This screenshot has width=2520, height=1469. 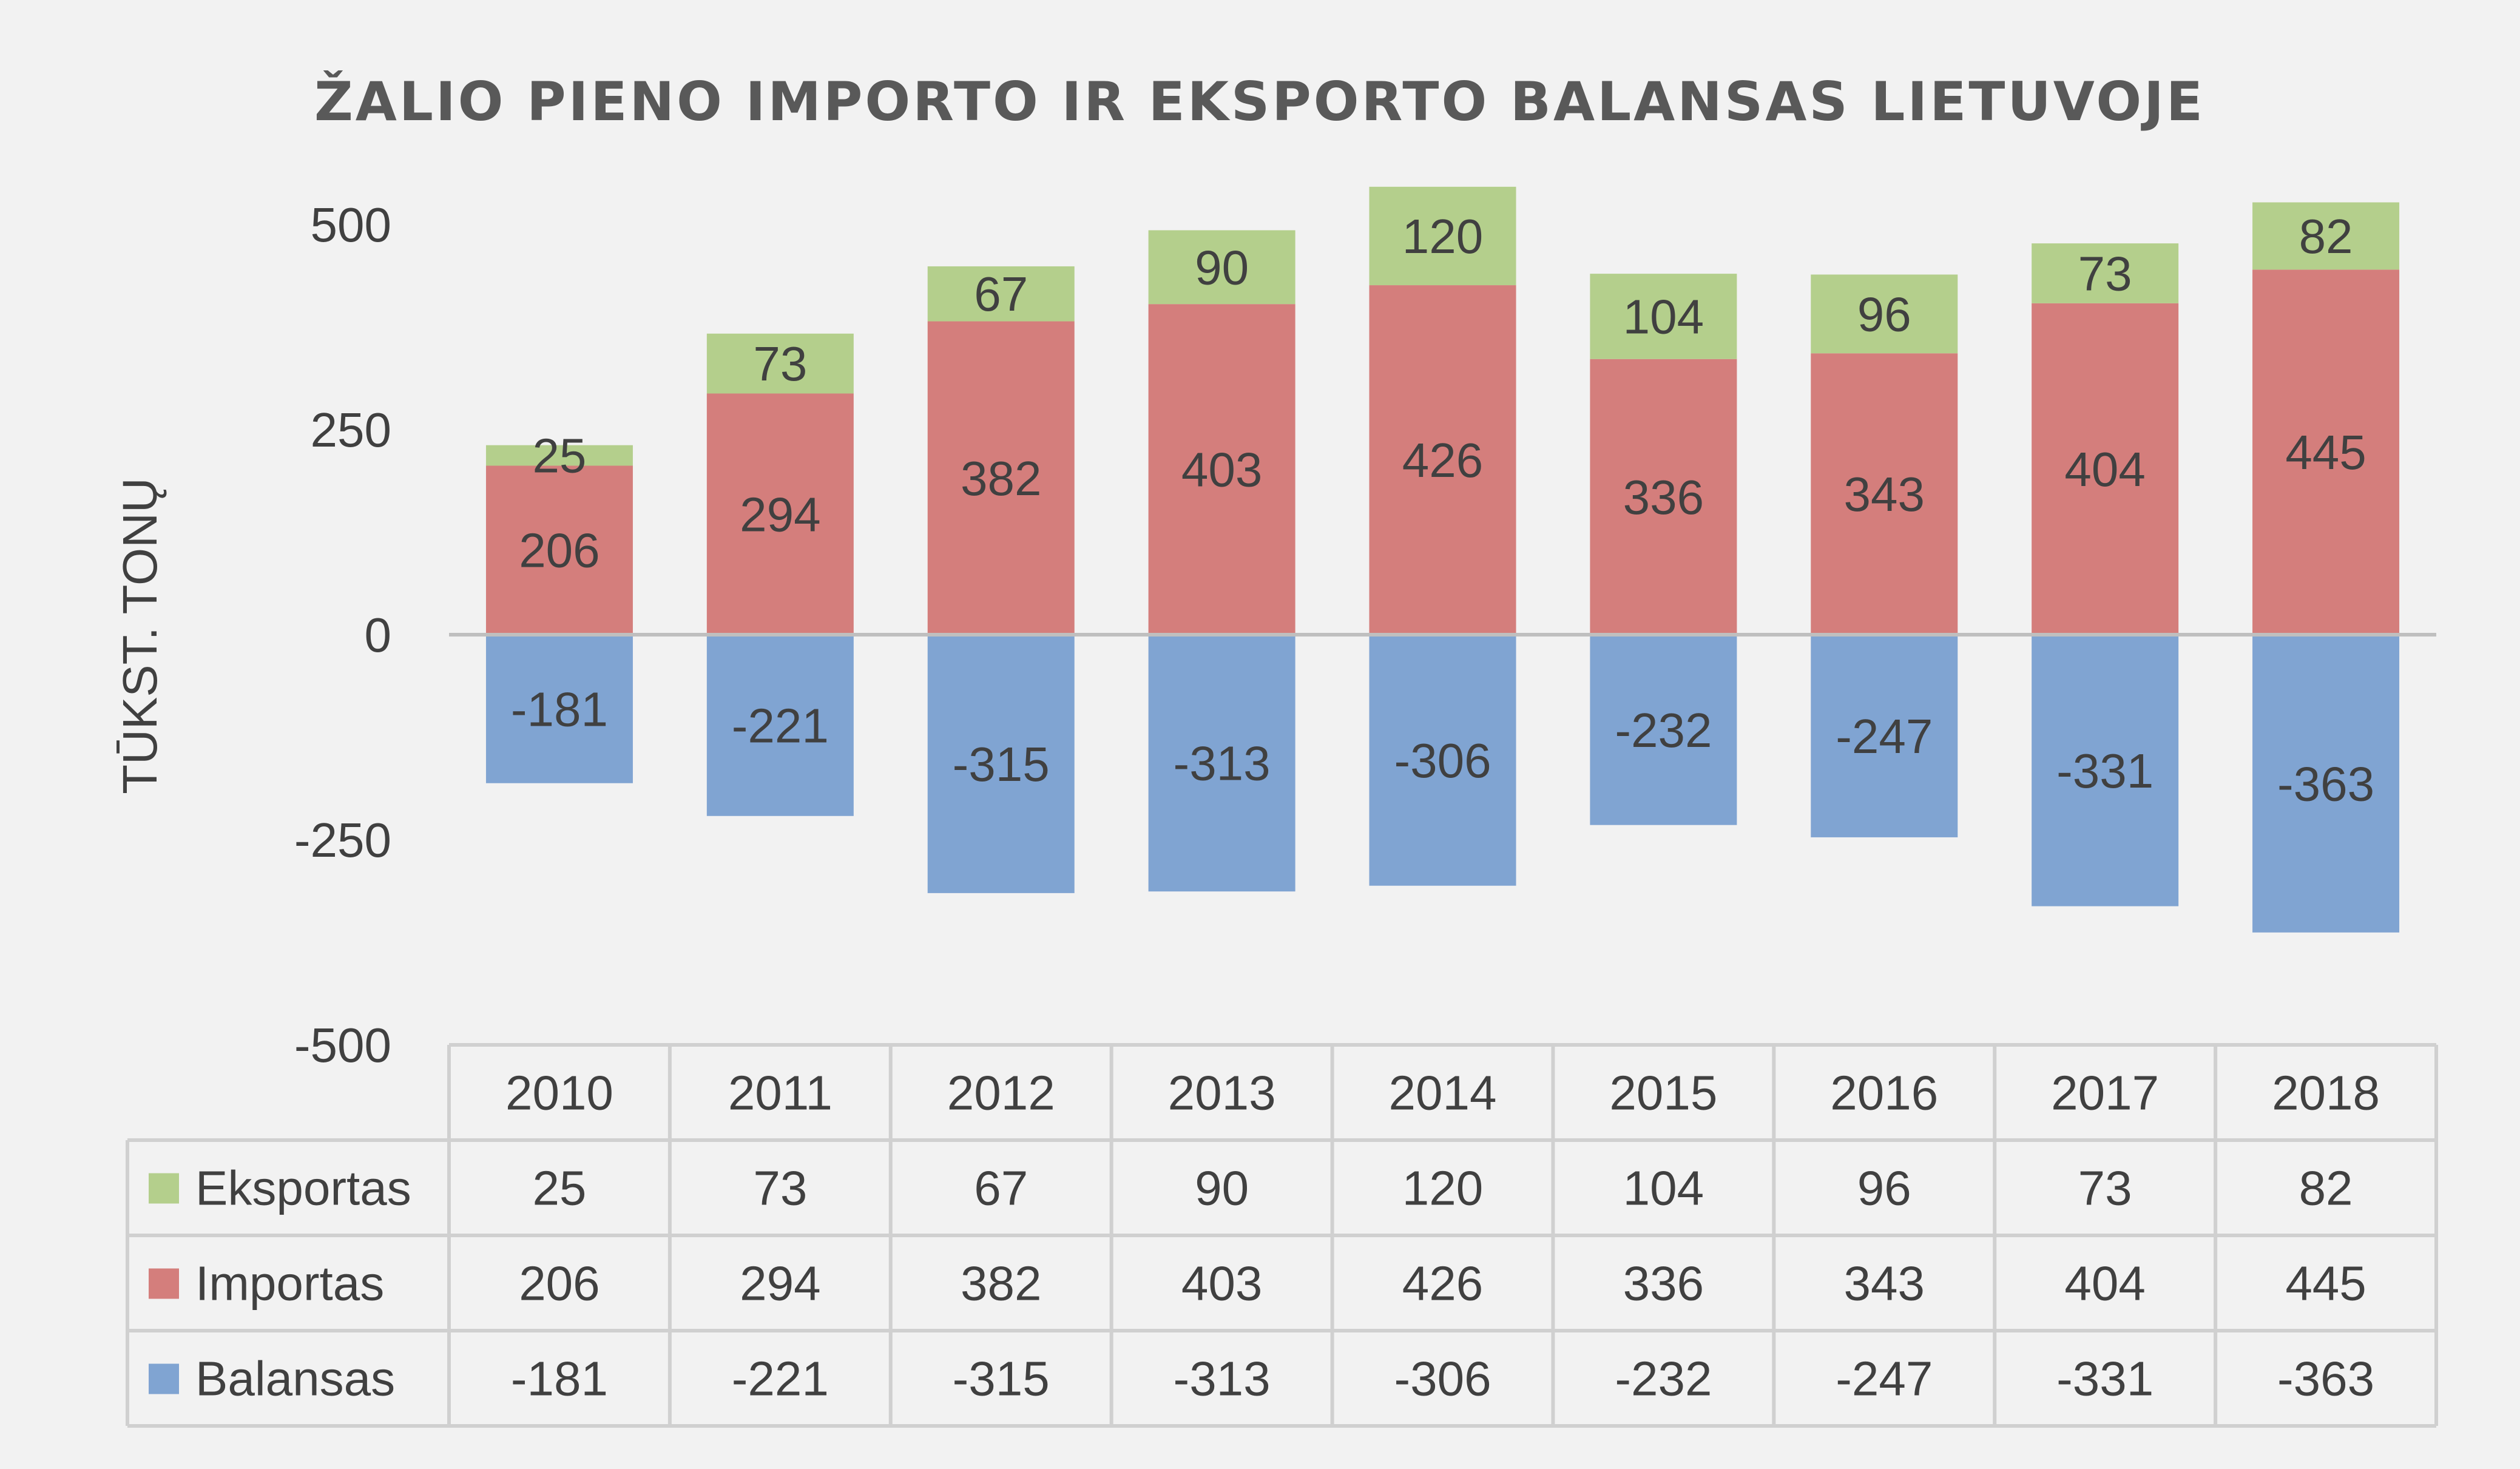 I want to click on data-label-eksportas: 120, so click(x=1442, y=236).